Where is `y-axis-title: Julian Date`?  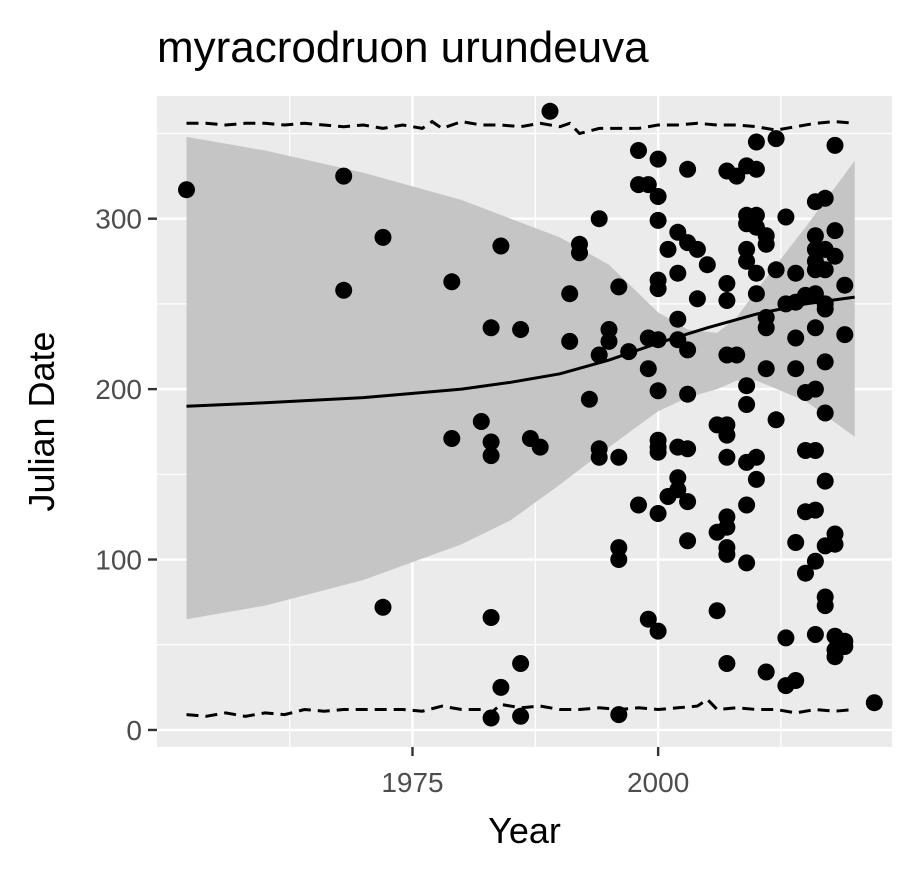 y-axis-title: Julian Date is located at coordinates (41, 421).